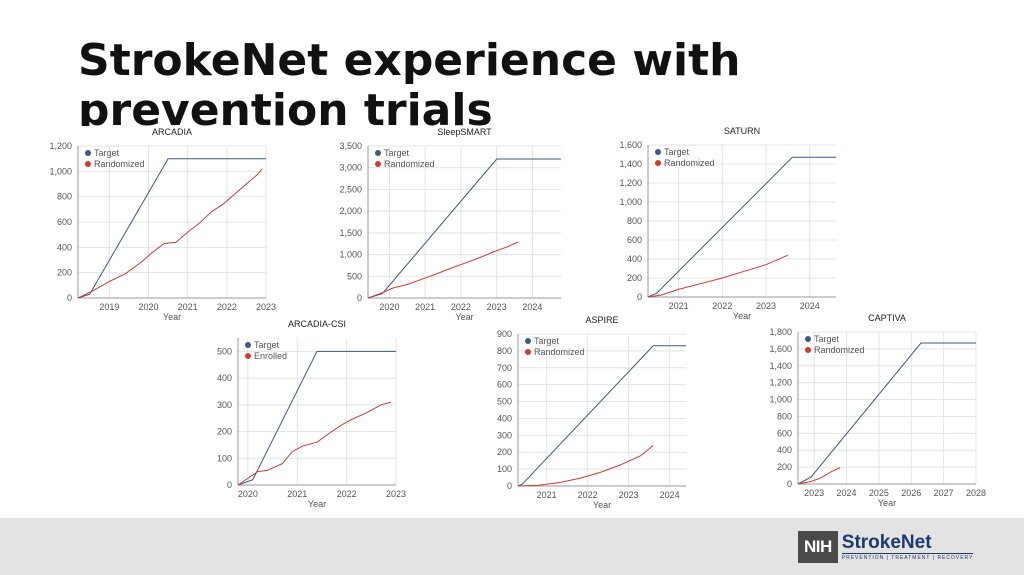  Describe the element at coordinates (270, 356) in the screenshot. I see `legend-label: Enrolled` at that location.